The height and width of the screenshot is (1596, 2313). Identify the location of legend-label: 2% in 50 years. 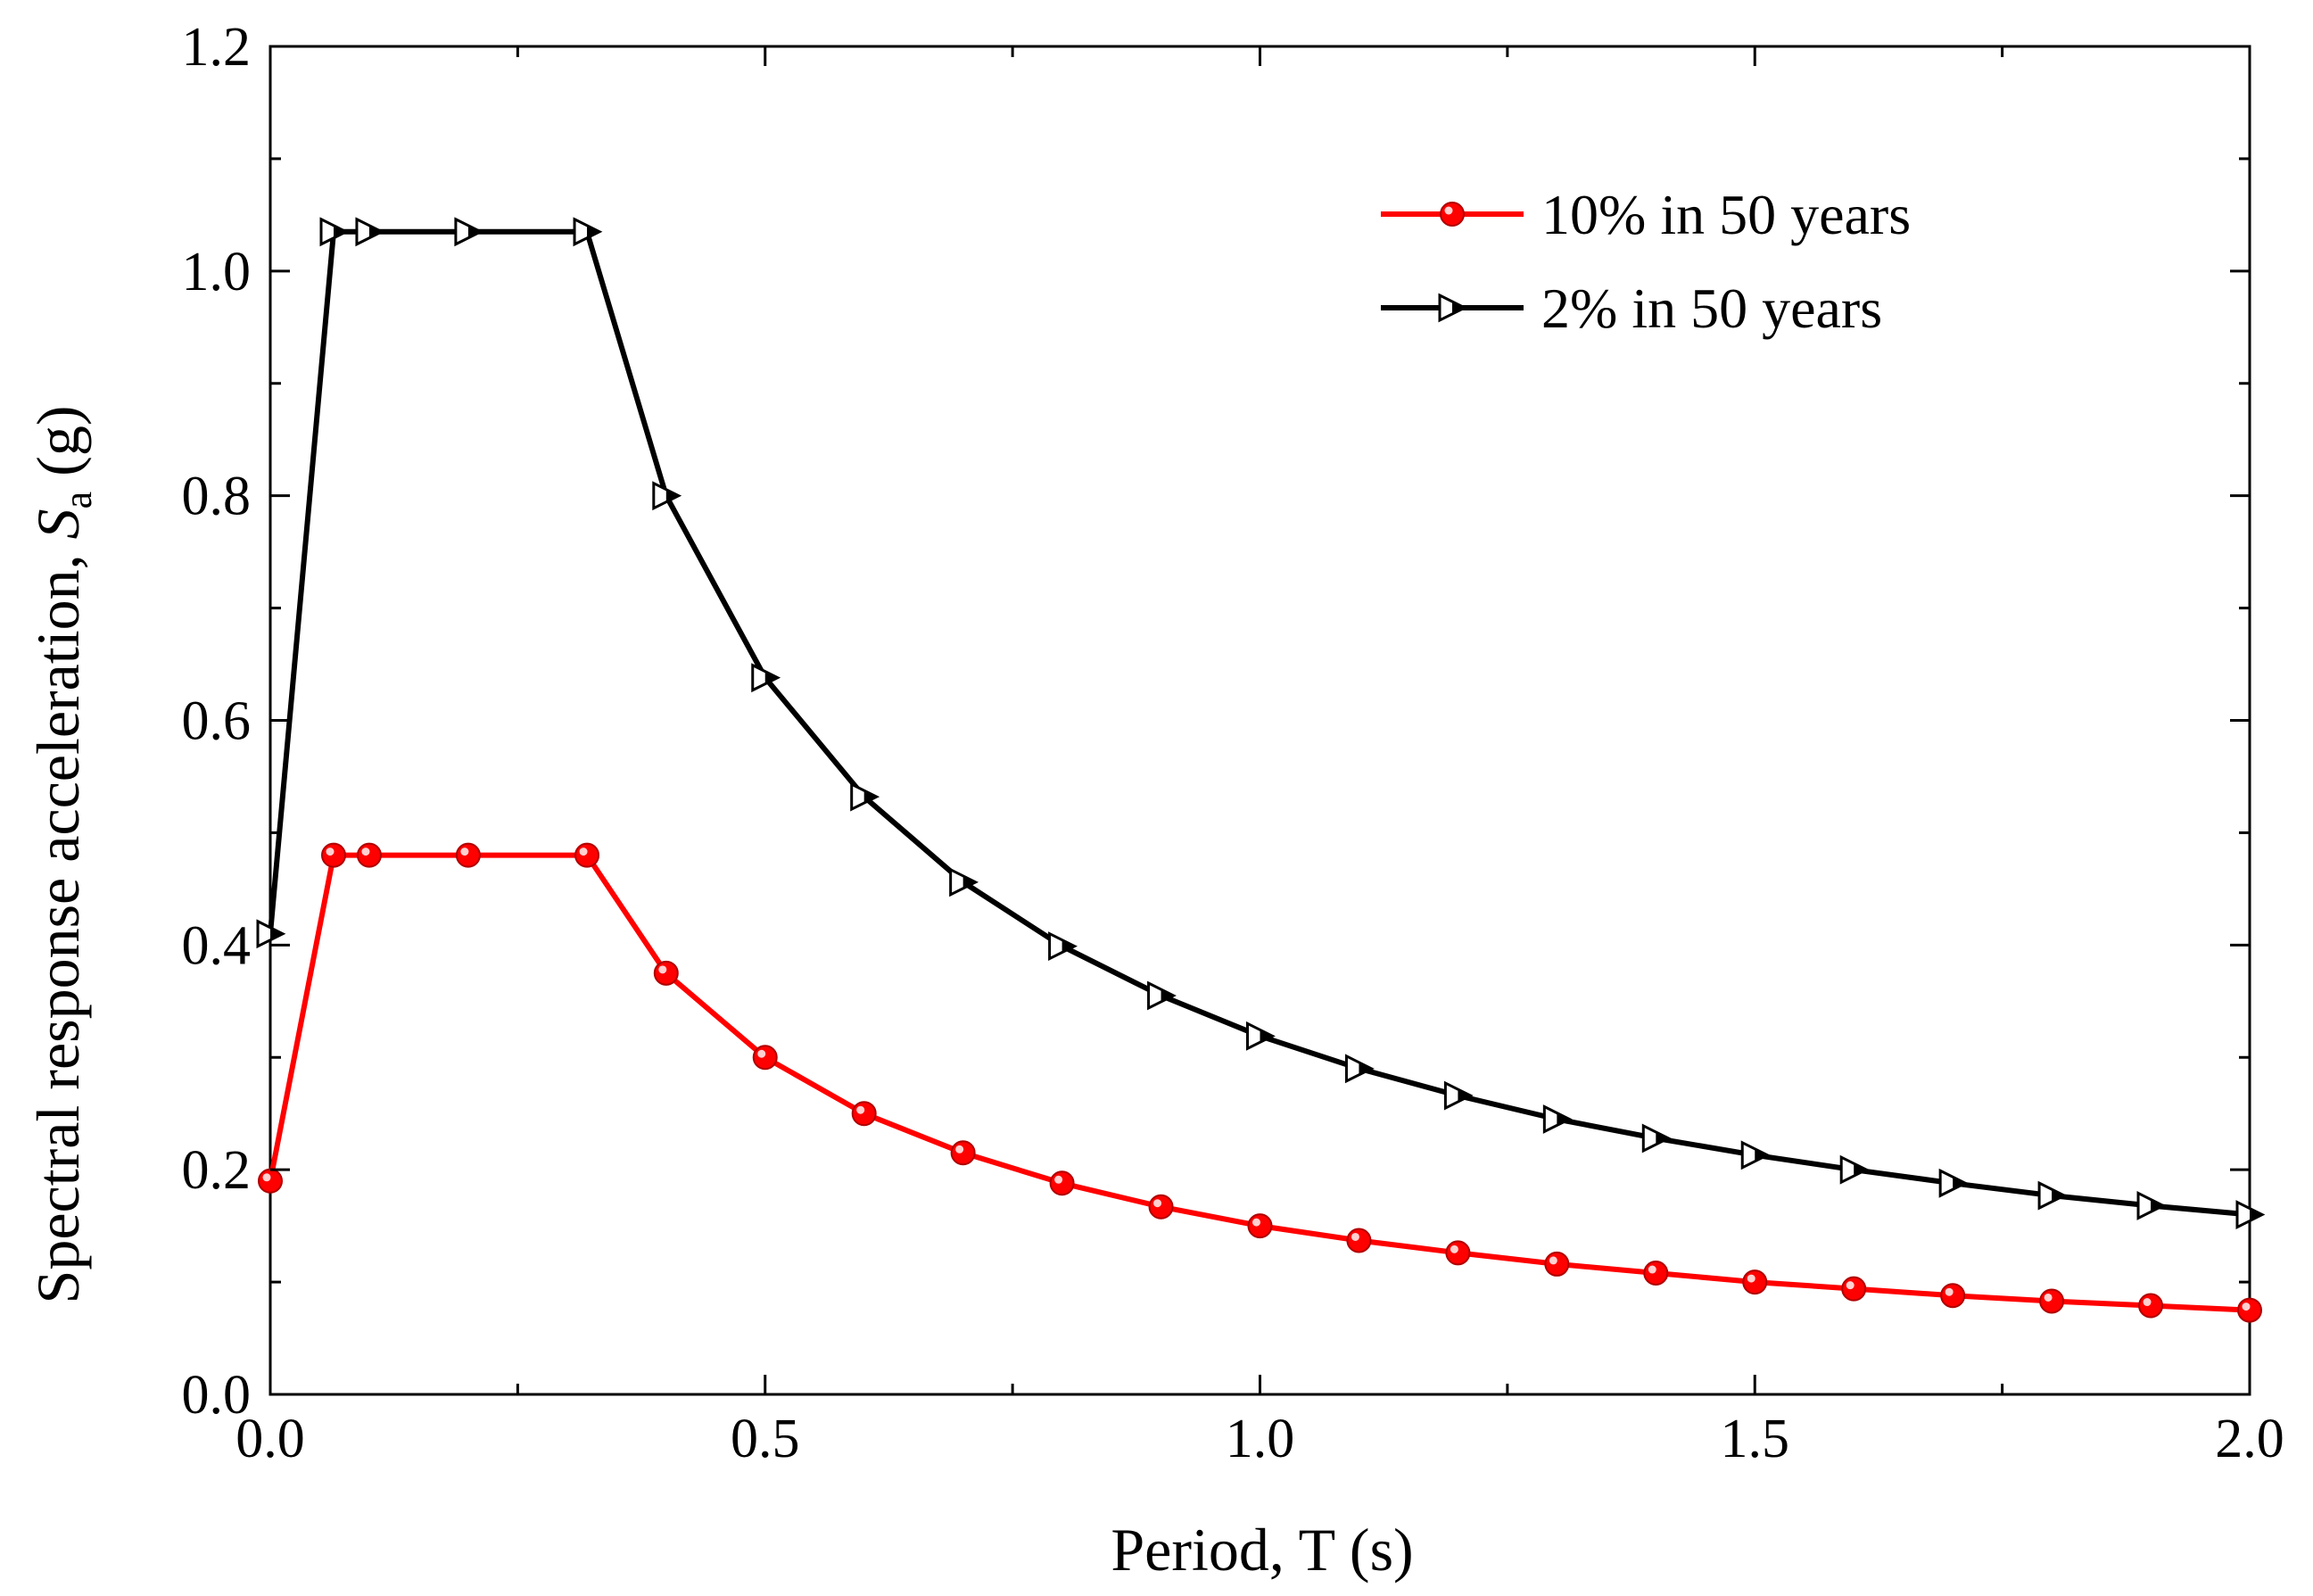
(1711, 308).